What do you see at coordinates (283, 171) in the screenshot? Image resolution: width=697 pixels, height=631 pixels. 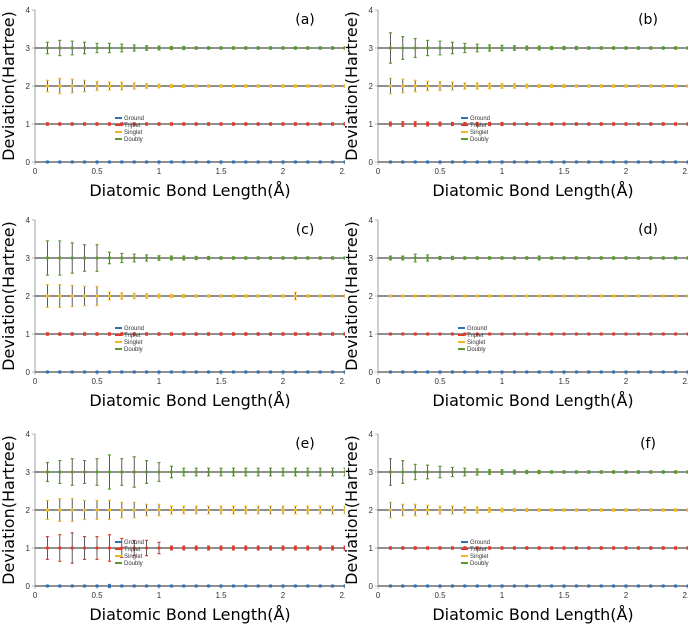 I see `x-tick-label: 2` at bounding box center [283, 171].